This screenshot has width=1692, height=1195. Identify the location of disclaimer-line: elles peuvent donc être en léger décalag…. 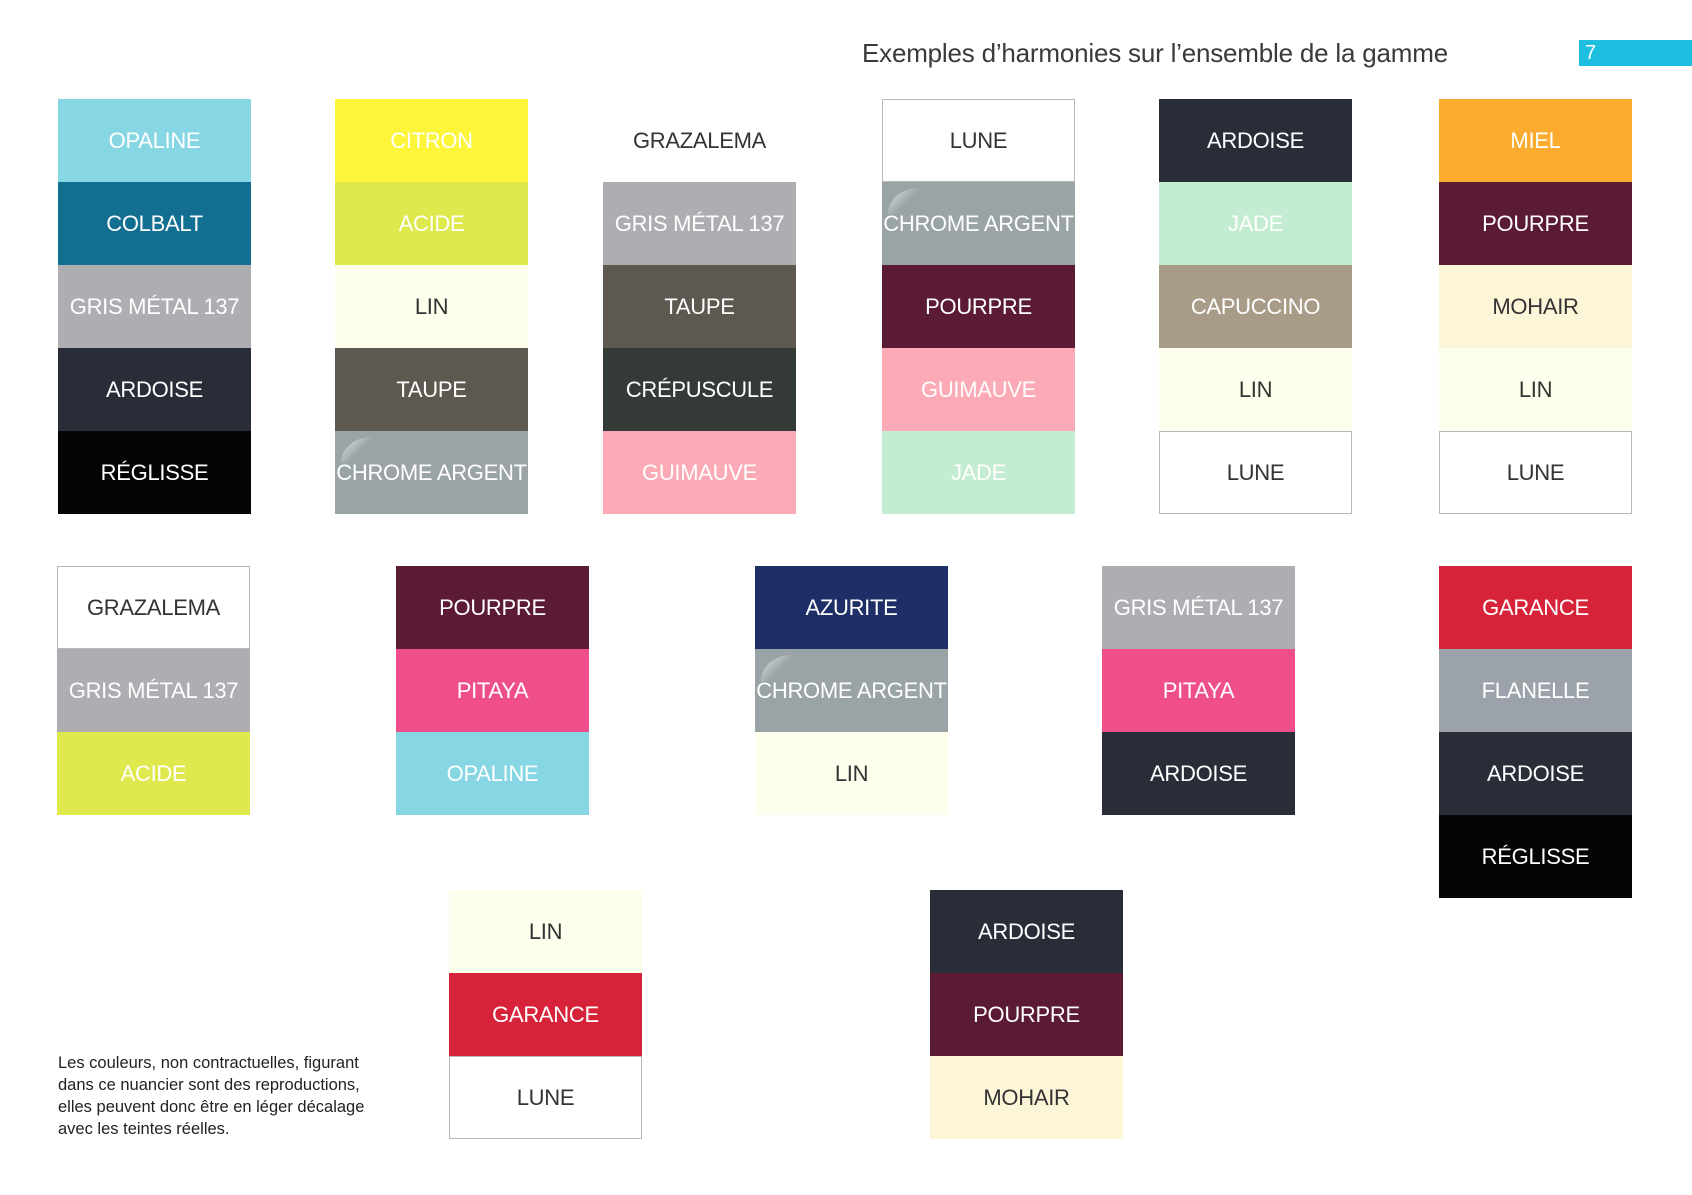
(211, 1107).